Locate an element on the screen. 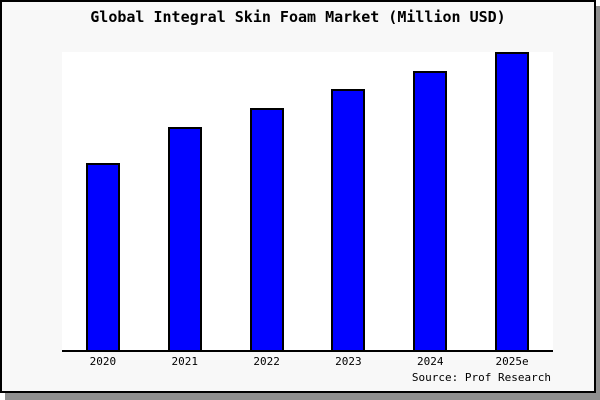  x-tick-2021: 2021 is located at coordinates (185, 361).